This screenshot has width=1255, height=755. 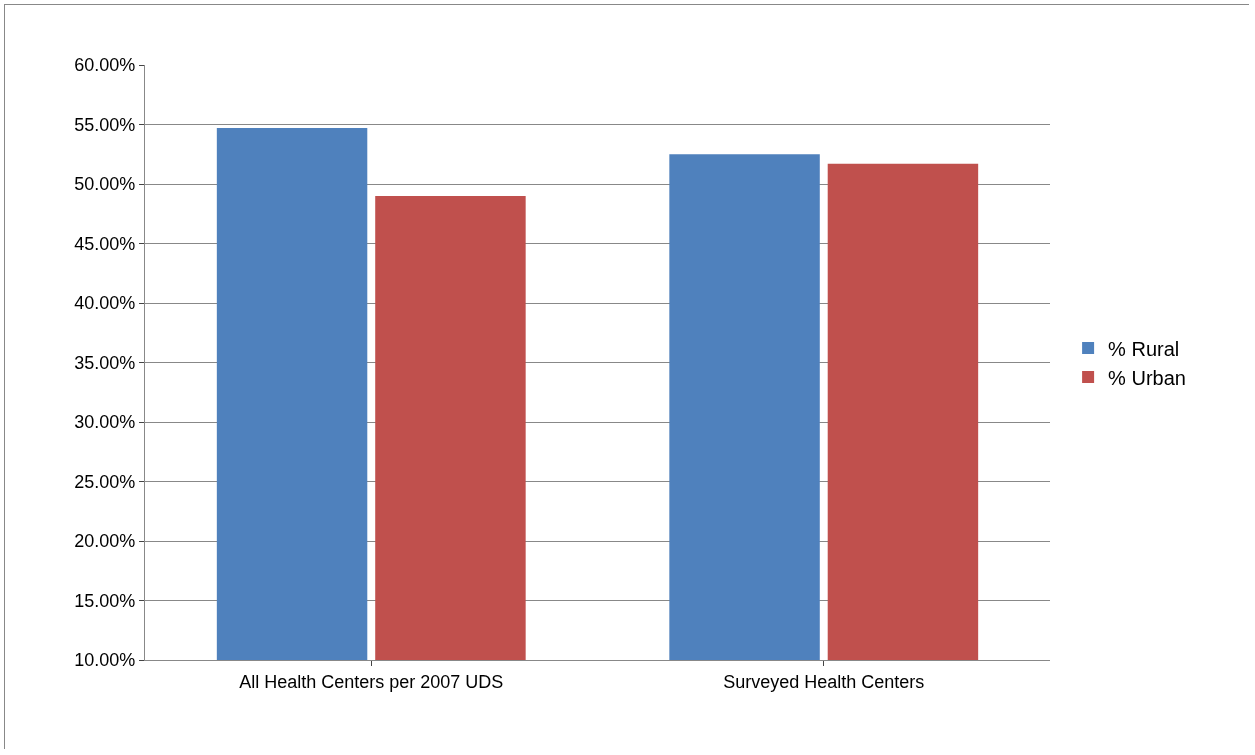 I want to click on y-tick-label: 35.00%, so click(x=105, y=362).